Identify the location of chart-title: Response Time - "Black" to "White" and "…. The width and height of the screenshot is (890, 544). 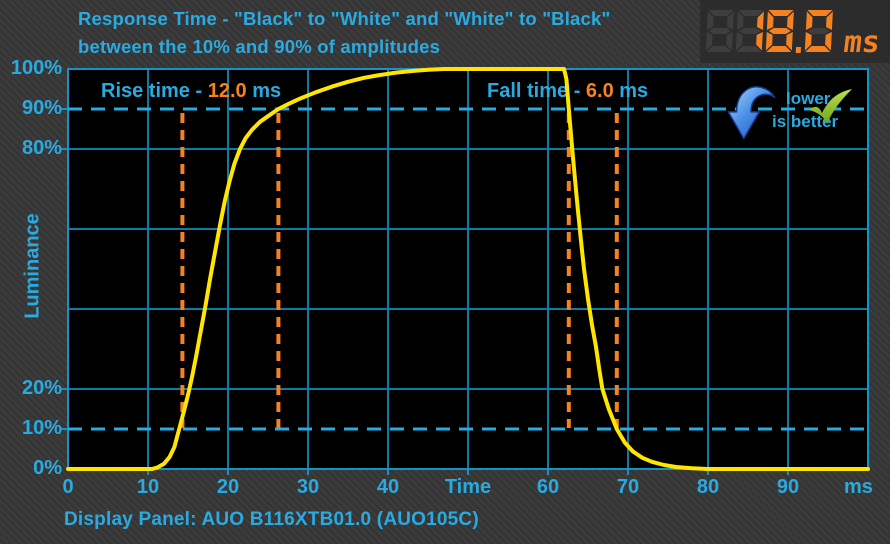
(344, 33).